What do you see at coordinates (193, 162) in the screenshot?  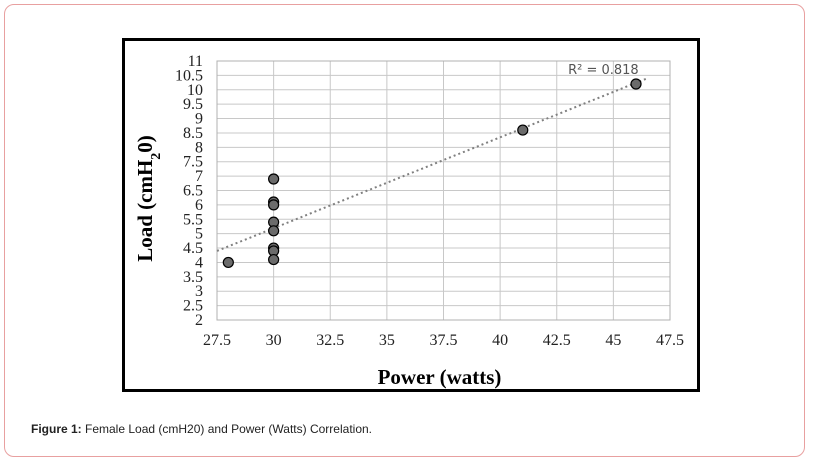 I see `y-tick-label: 7.5` at bounding box center [193, 162].